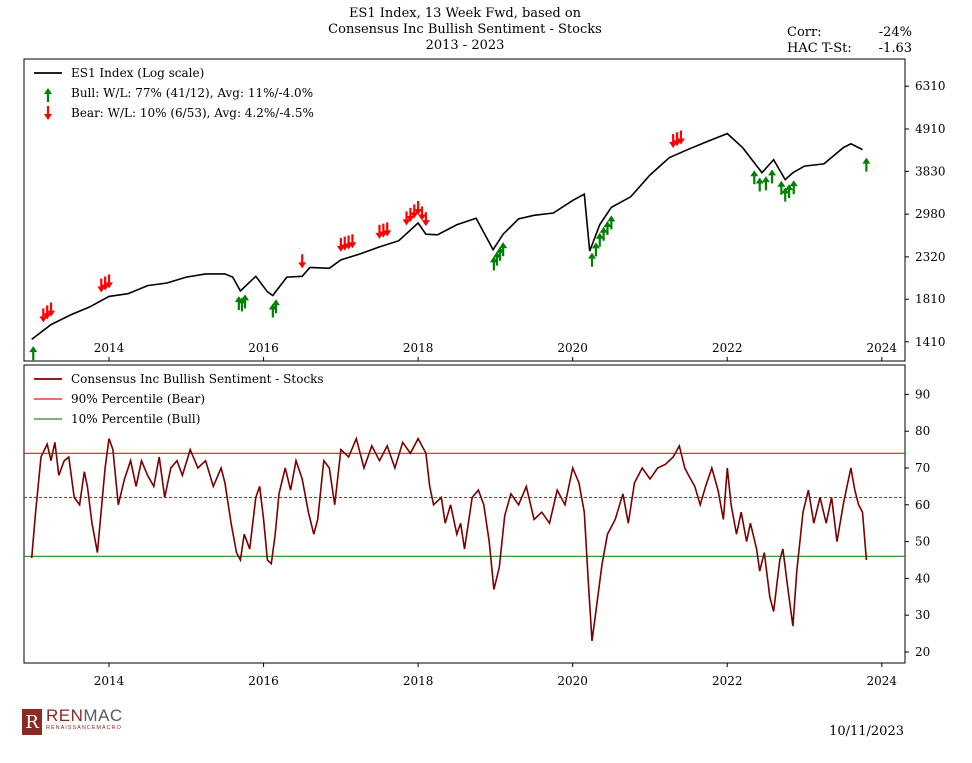  I want to click on sentiment-xtick-label: 2018, so click(418, 681).